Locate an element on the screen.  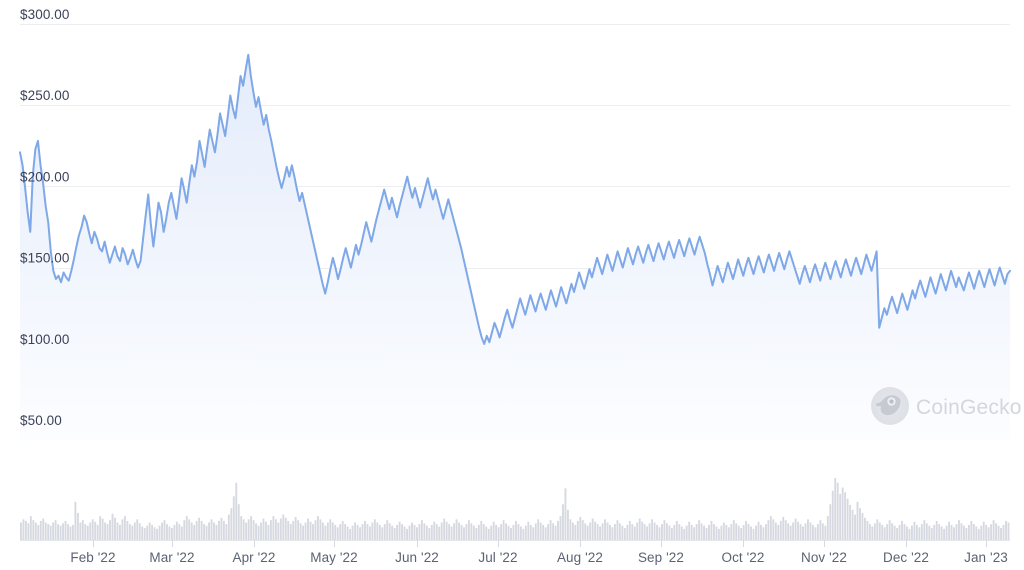
y-axis-tick-label: $250.00 is located at coordinates (45, 95).